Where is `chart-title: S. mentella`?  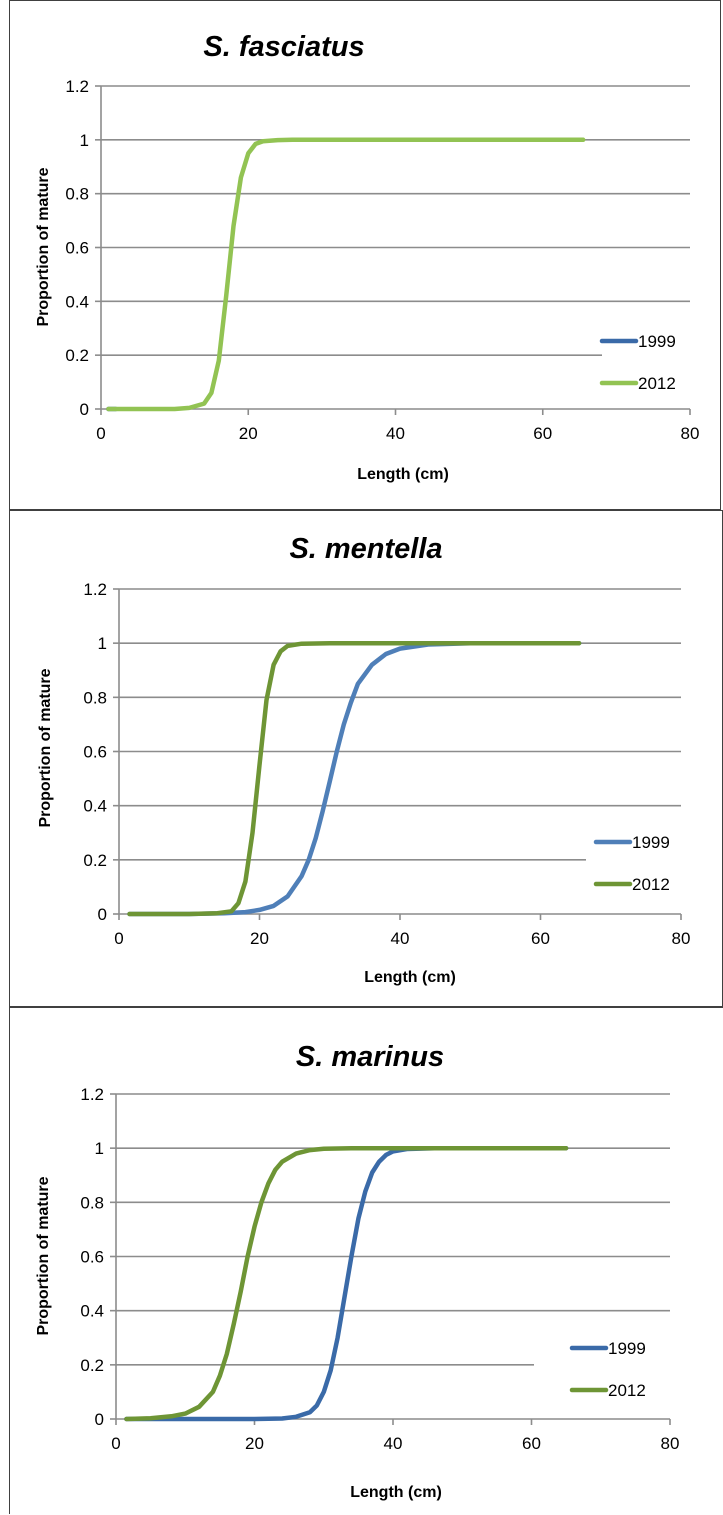 chart-title: S. mentella is located at coordinates (365, 549).